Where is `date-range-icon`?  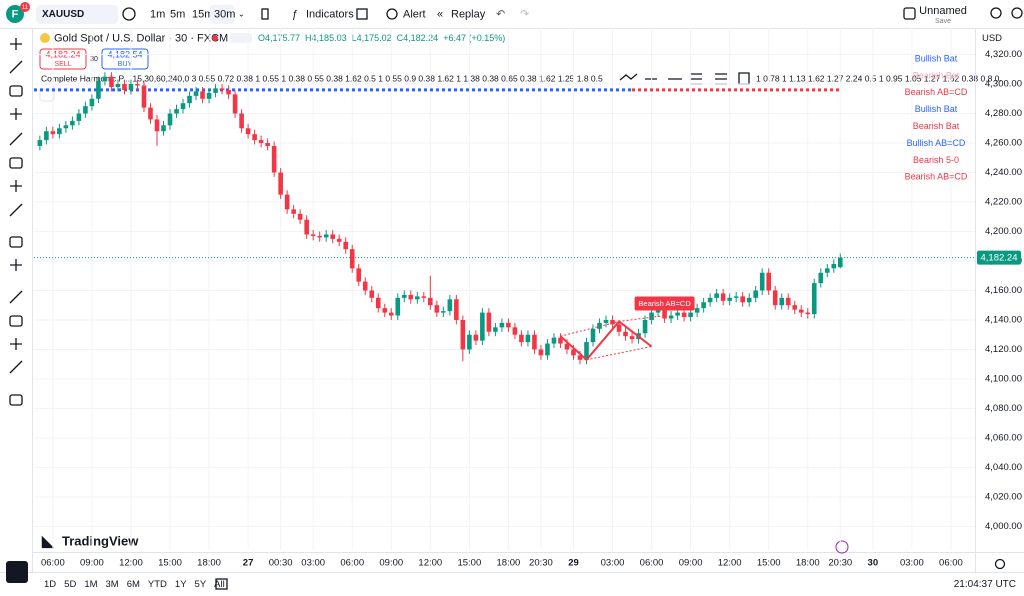 date-range-icon is located at coordinates (221, 584).